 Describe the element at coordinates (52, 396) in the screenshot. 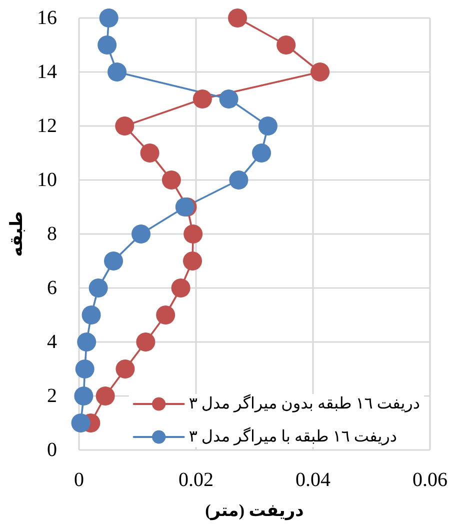

I see `y-tick-label: 2` at that location.